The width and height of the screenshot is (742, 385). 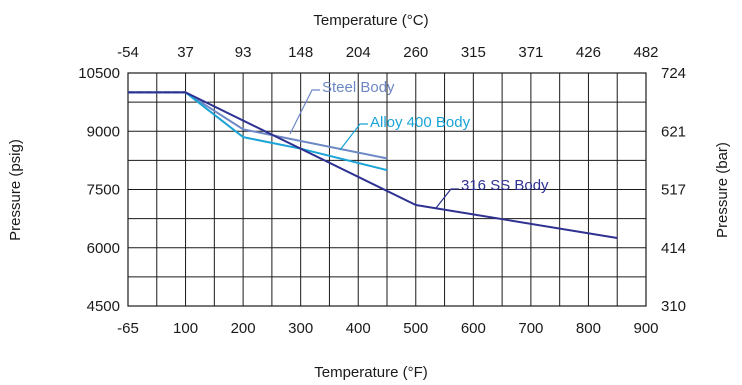 I want to click on x-tick-bottom: 300, so click(x=300, y=328).